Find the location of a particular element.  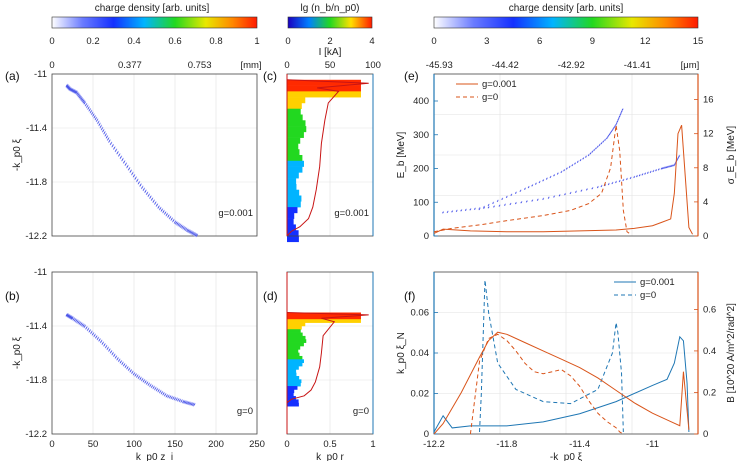

x-tick-label: -11.4 is located at coordinates (579, 444).